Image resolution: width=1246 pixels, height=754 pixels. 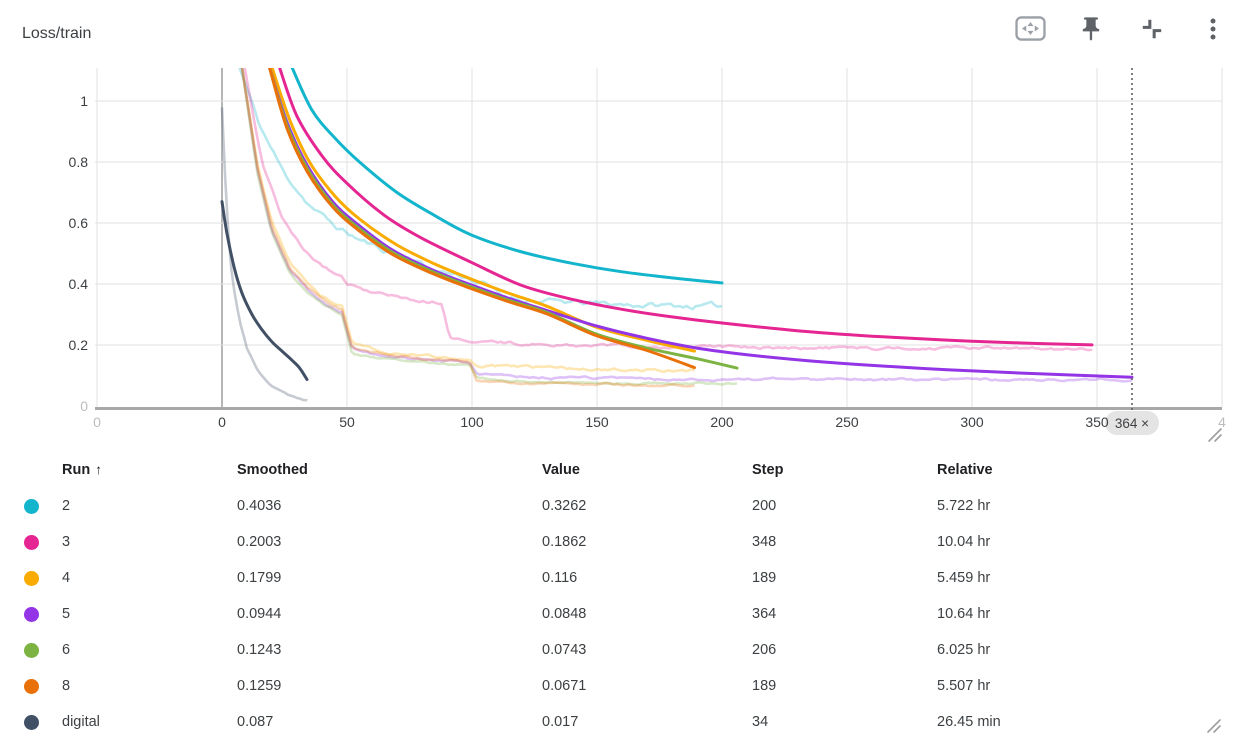 What do you see at coordinates (847, 422) in the screenshot?
I see `x-tick-label: 250` at bounding box center [847, 422].